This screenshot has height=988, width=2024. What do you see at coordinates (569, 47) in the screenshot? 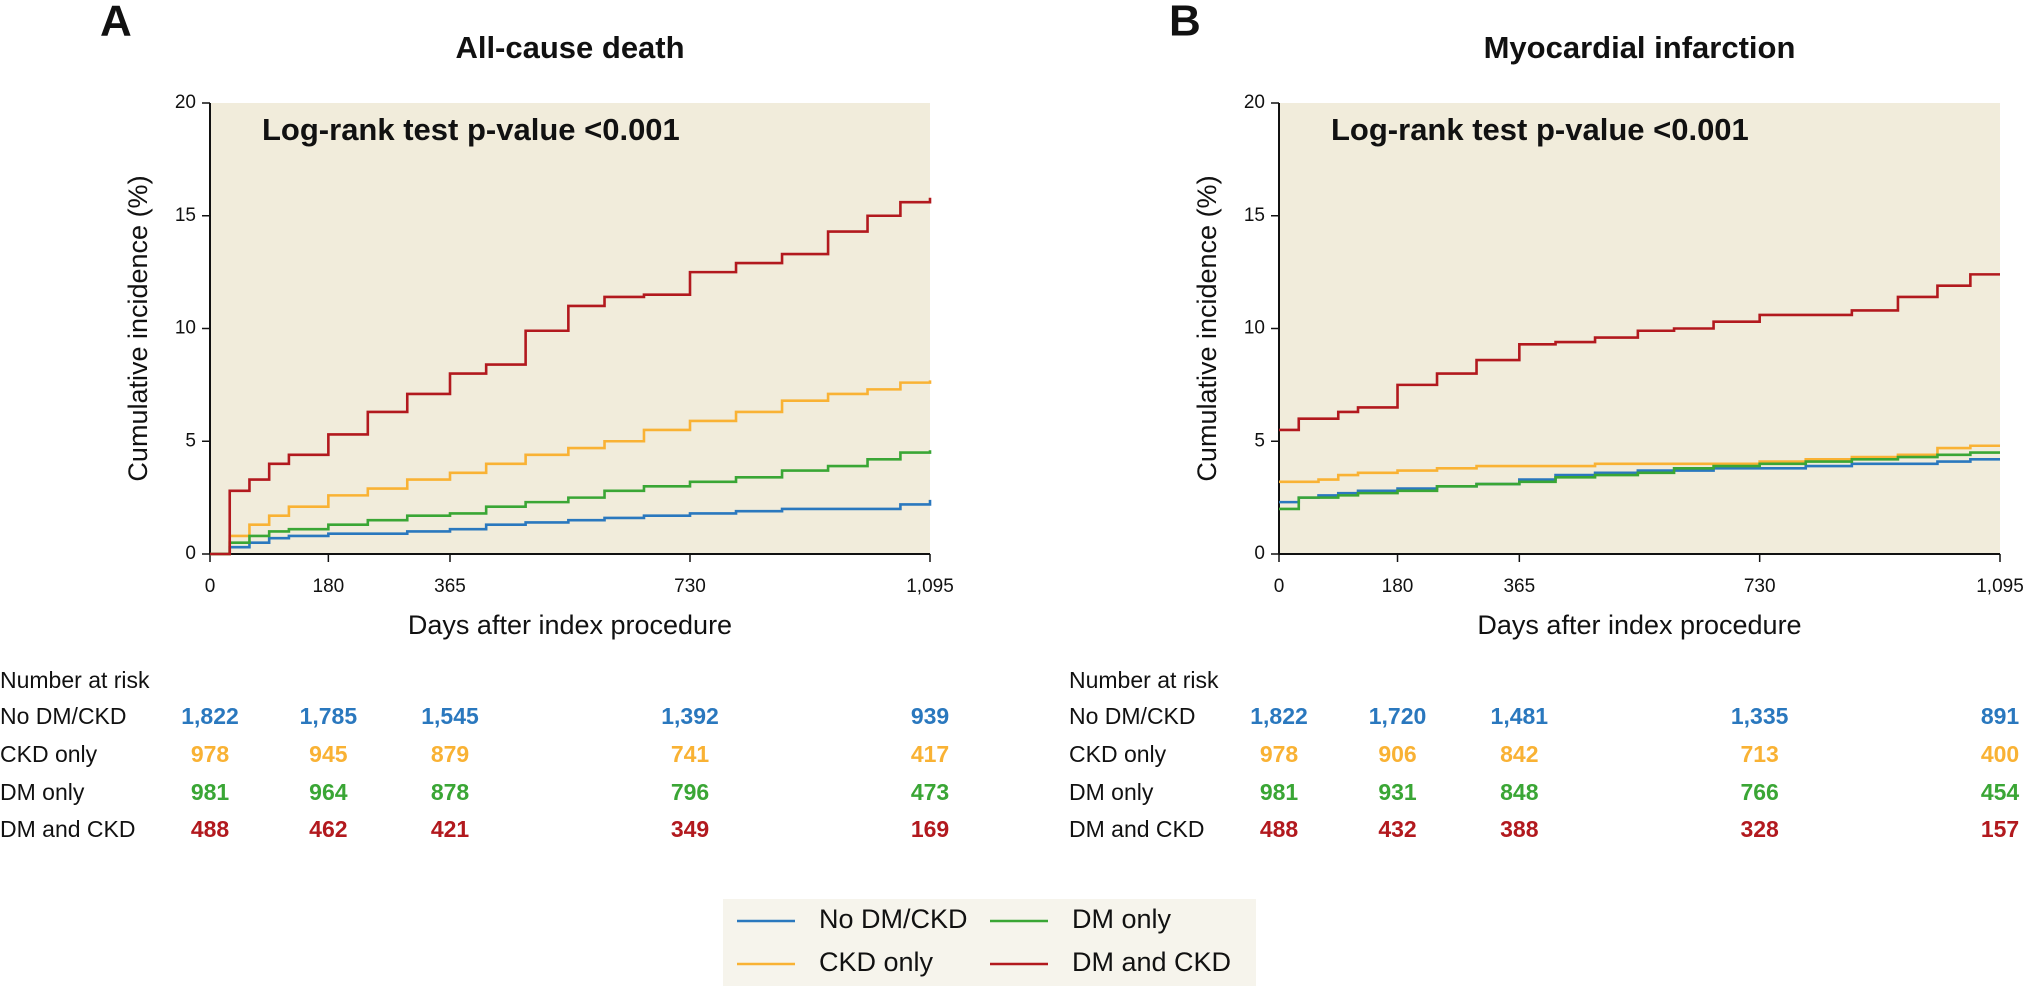
I see `chart-title: All-cause death` at bounding box center [569, 47].